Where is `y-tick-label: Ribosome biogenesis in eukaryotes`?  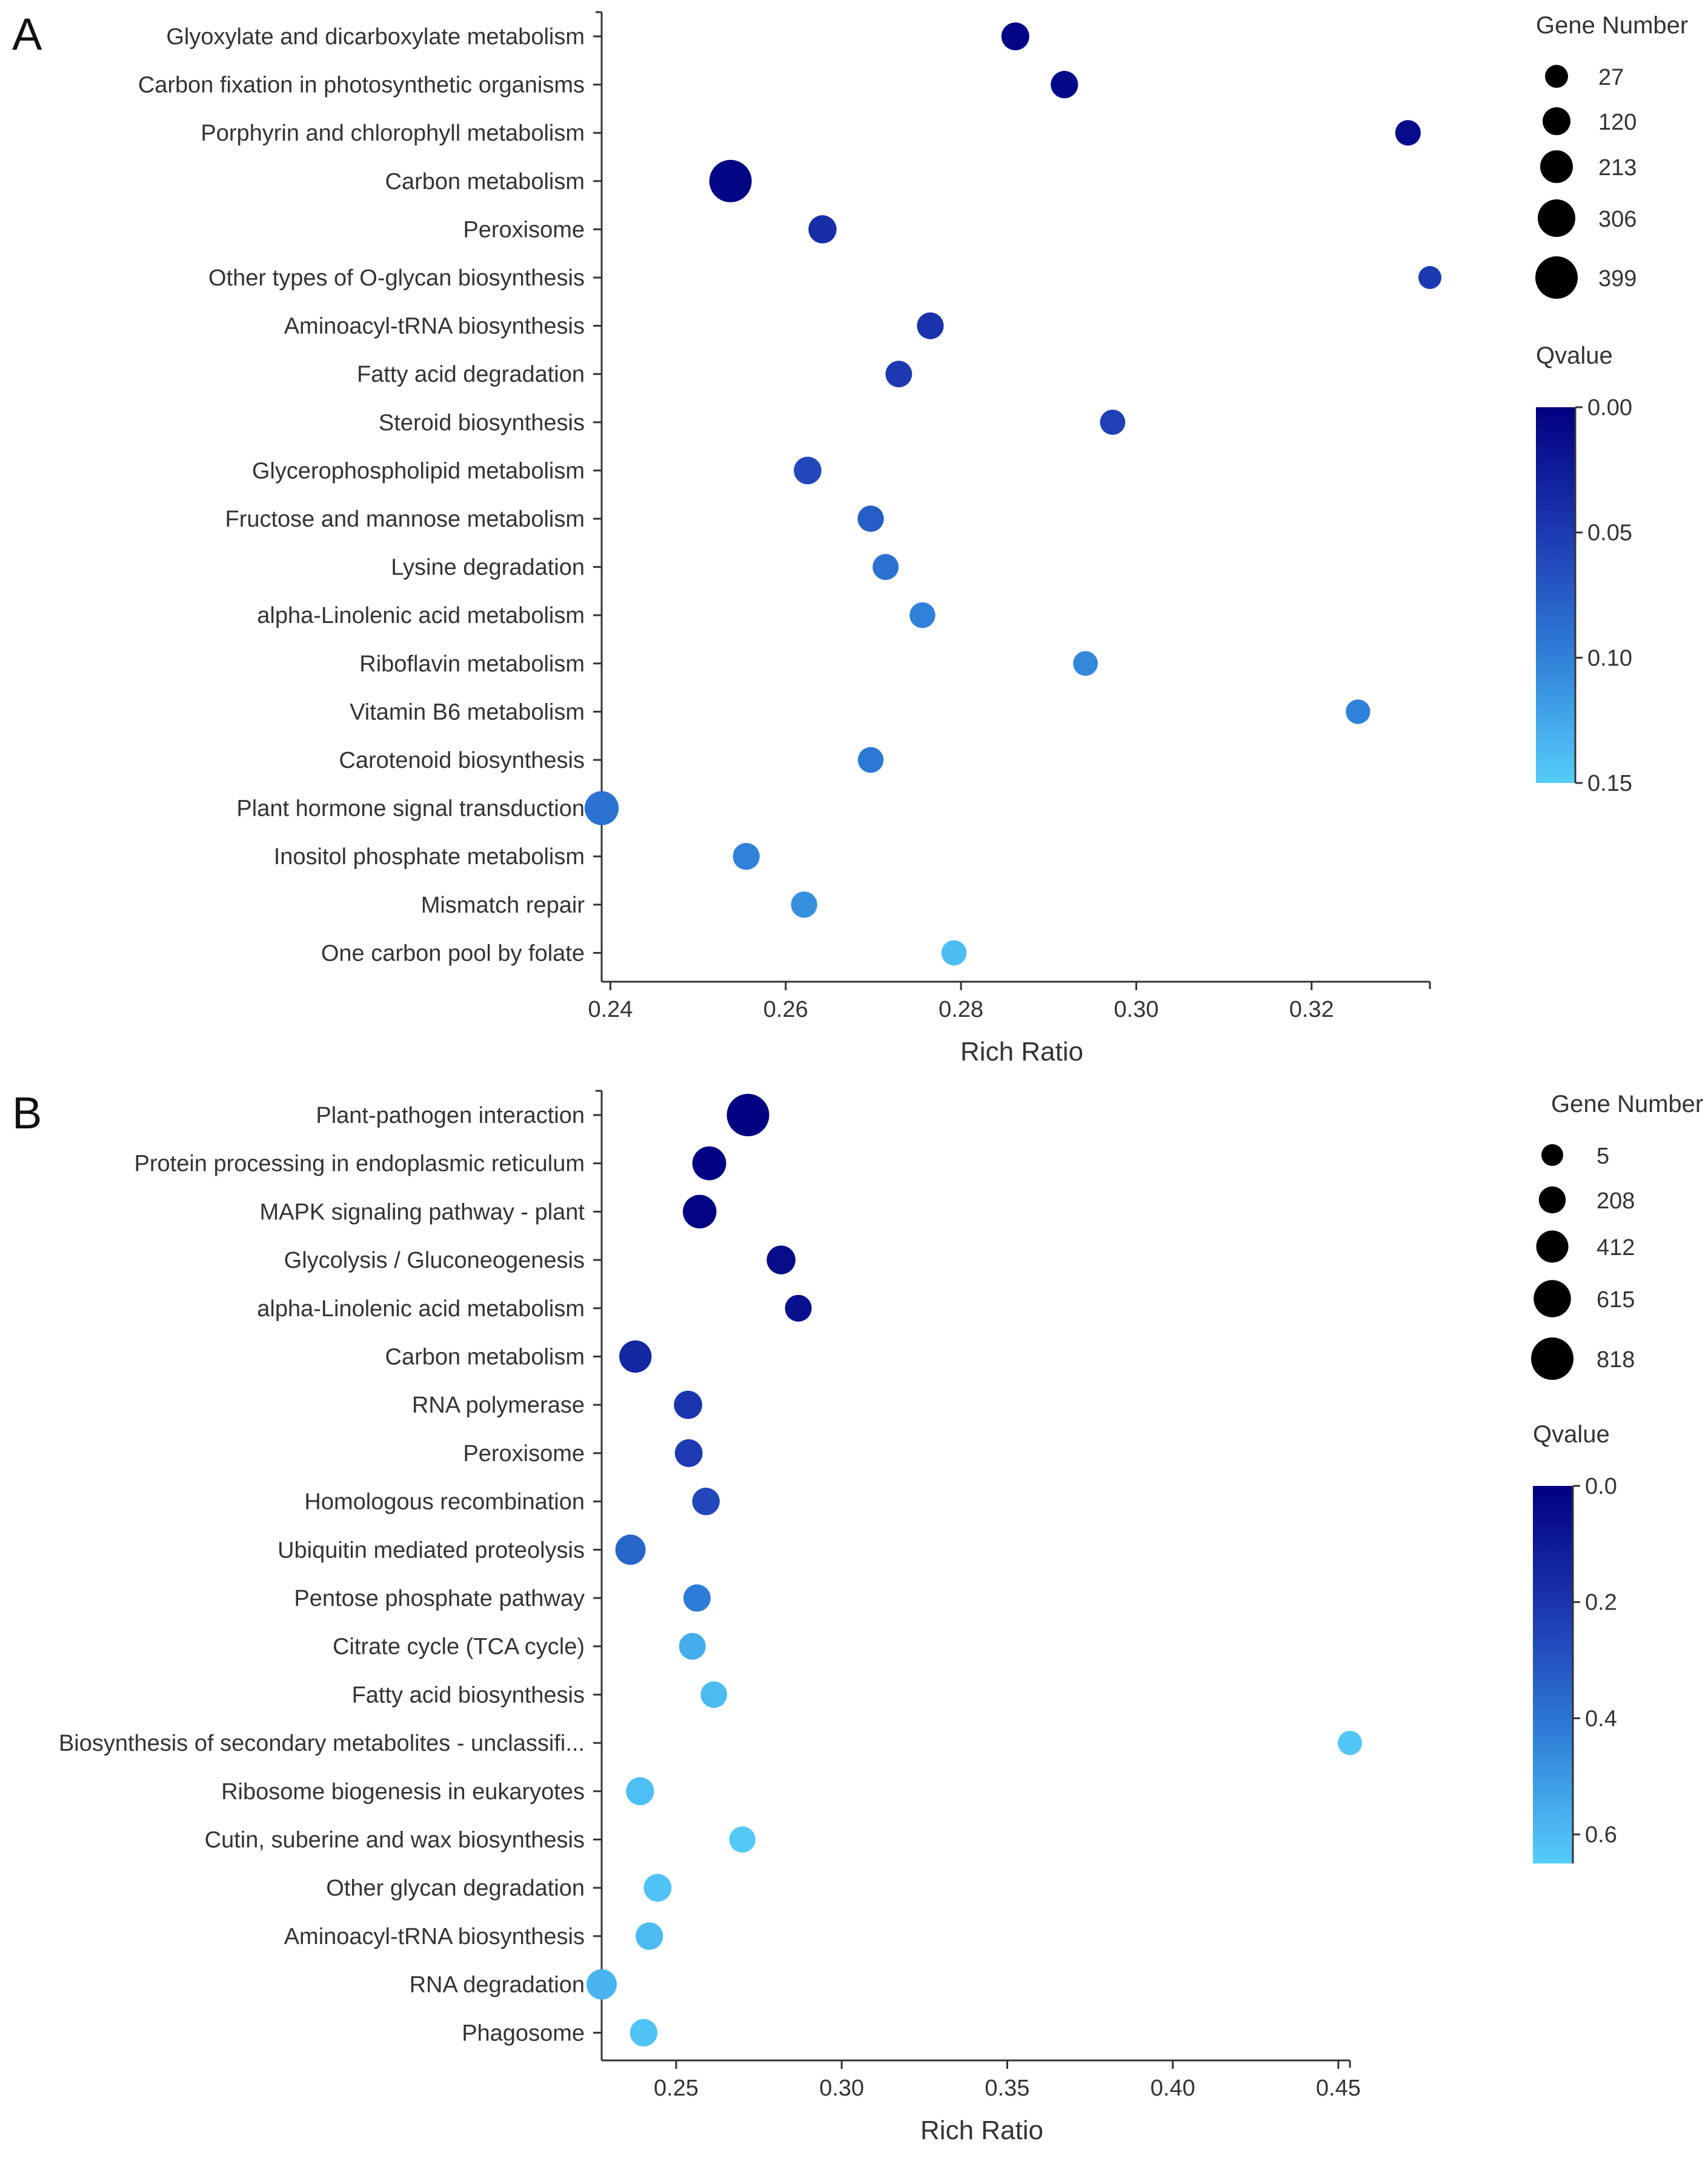
y-tick-label: Ribosome biogenesis in eukaryotes is located at coordinates (403, 1792).